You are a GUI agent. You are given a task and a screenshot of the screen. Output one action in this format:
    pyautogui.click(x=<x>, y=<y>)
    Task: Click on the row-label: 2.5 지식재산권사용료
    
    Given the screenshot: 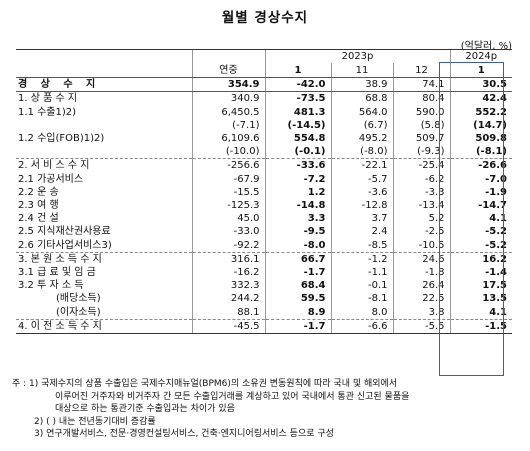 What is the action you would take?
    pyautogui.click(x=64, y=232)
    